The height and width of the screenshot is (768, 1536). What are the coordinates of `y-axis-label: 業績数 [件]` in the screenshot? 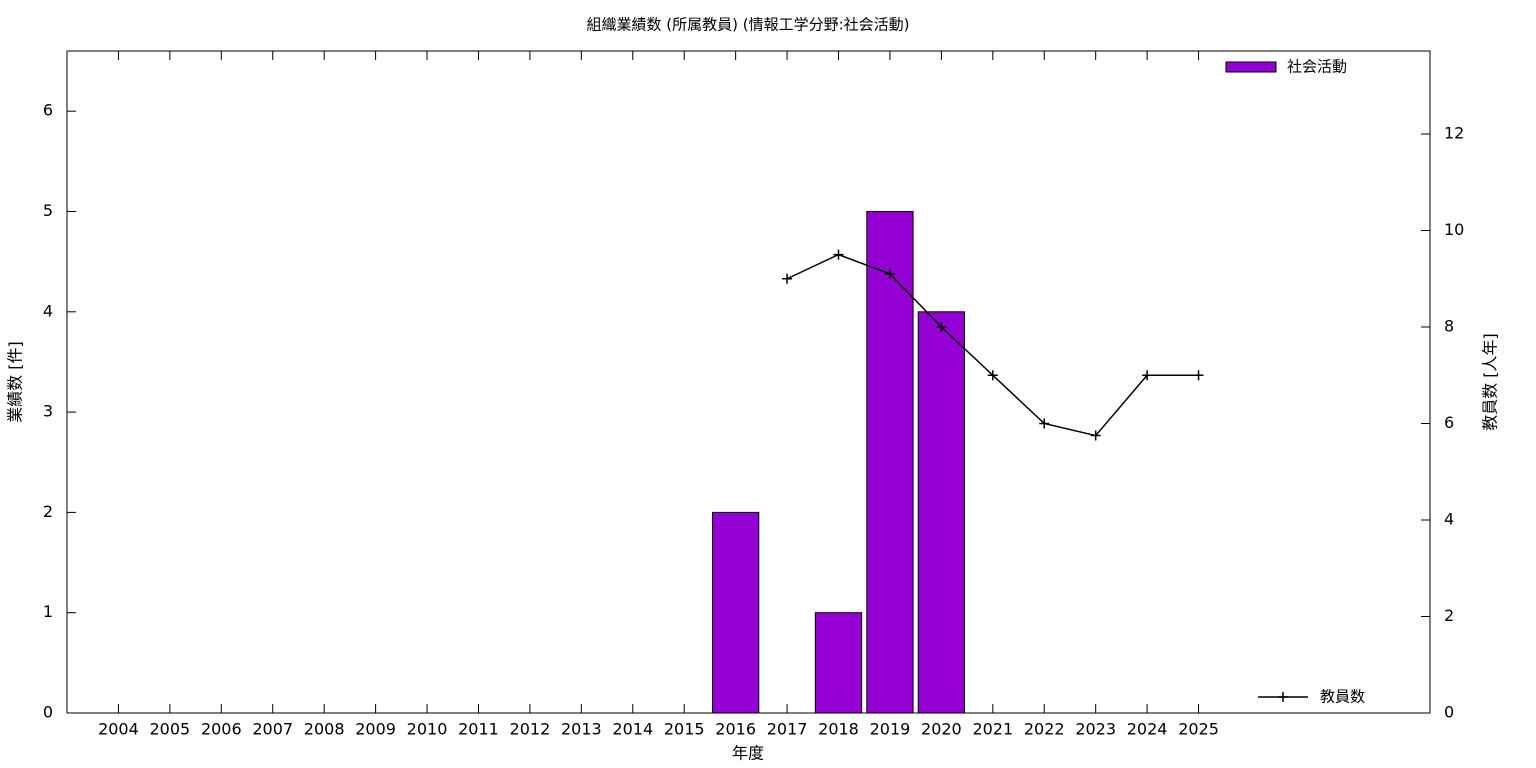 It's located at (15, 382).